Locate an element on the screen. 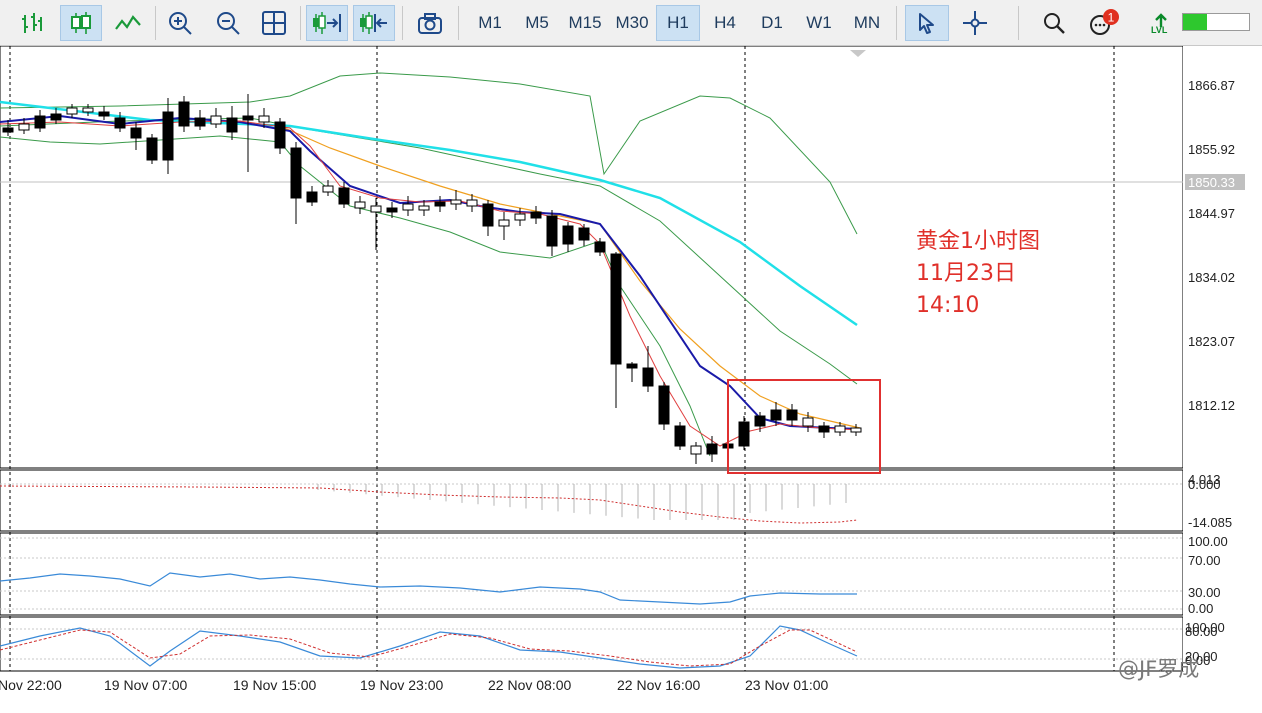  grid-icon is located at coordinates (274, 23).